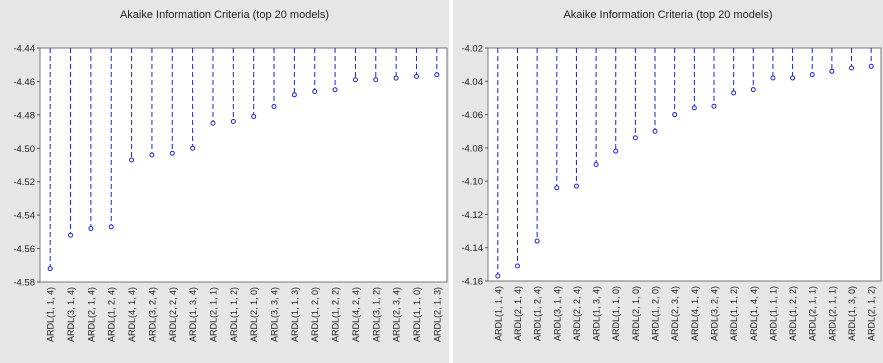  I want to click on y-tick-label: -4.58, so click(24, 283).